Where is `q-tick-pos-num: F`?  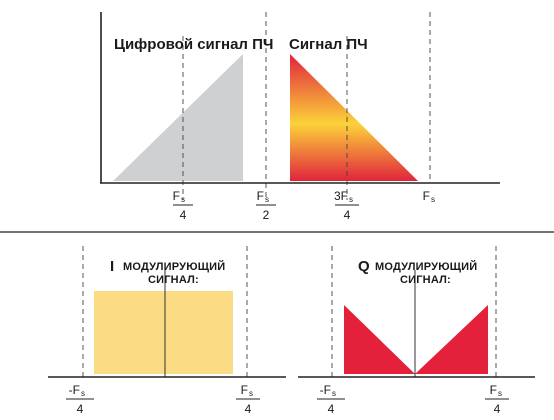 q-tick-pos-num: F is located at coordinates (493, 390).